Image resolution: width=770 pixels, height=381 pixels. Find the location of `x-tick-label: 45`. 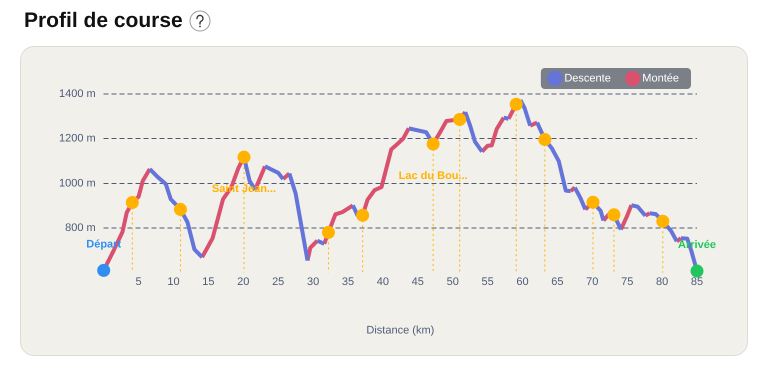

x-tick-label: 45 is located at coordinates (418, 282).